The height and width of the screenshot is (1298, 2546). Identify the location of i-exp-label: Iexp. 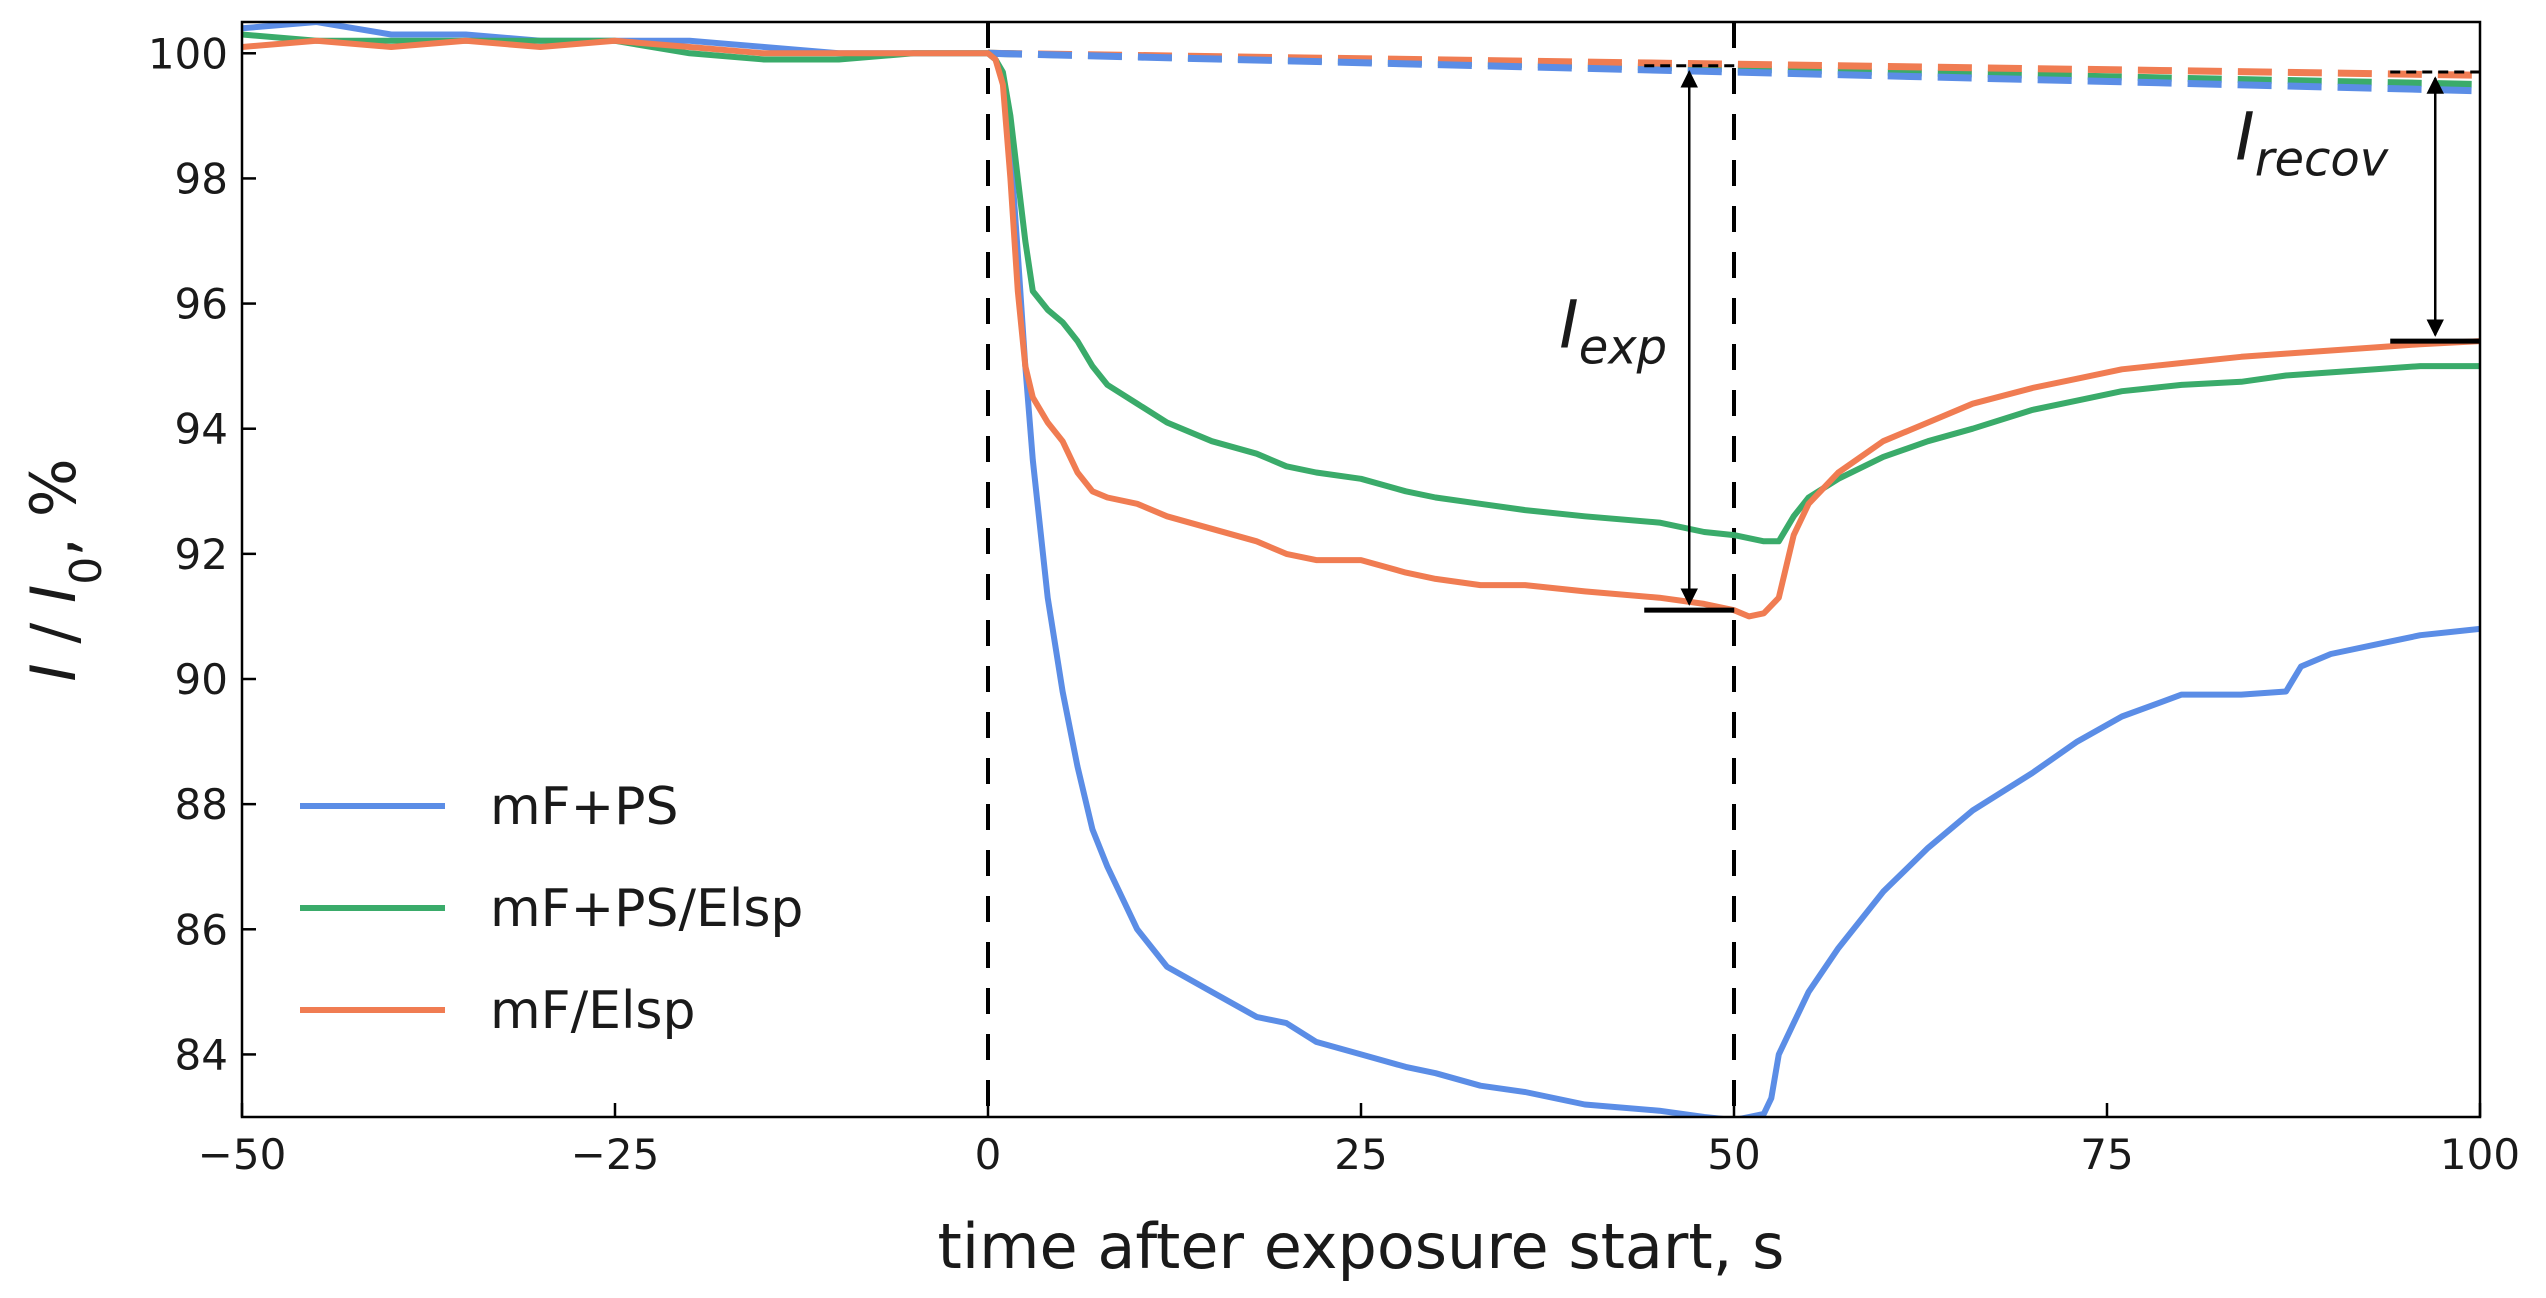
(1613, 330).